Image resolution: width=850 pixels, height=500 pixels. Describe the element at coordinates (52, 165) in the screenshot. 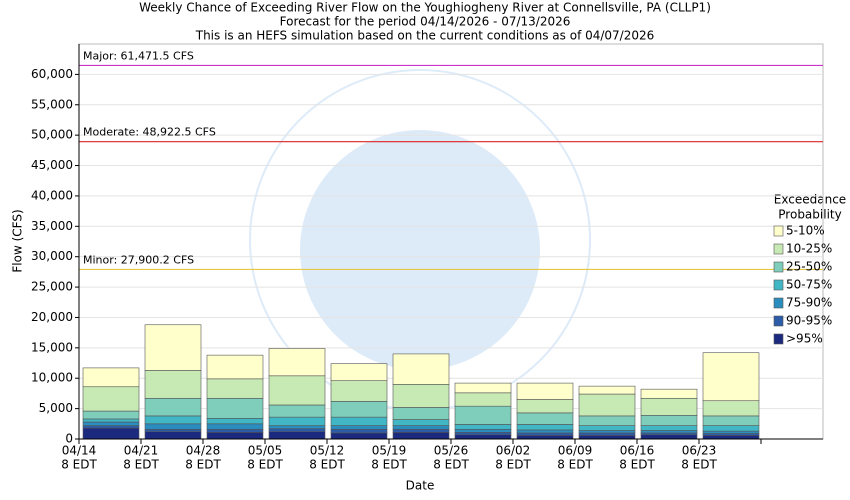

I see `y-tick-label: 45,000` at that location.